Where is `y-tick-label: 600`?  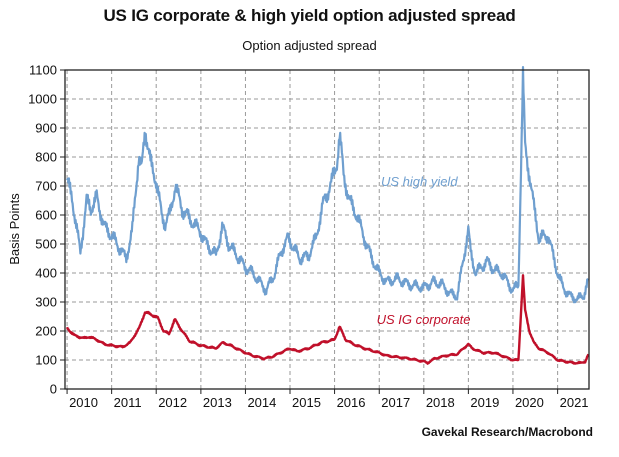 y-tick-label: 600 is located at coordinates (46, 215).